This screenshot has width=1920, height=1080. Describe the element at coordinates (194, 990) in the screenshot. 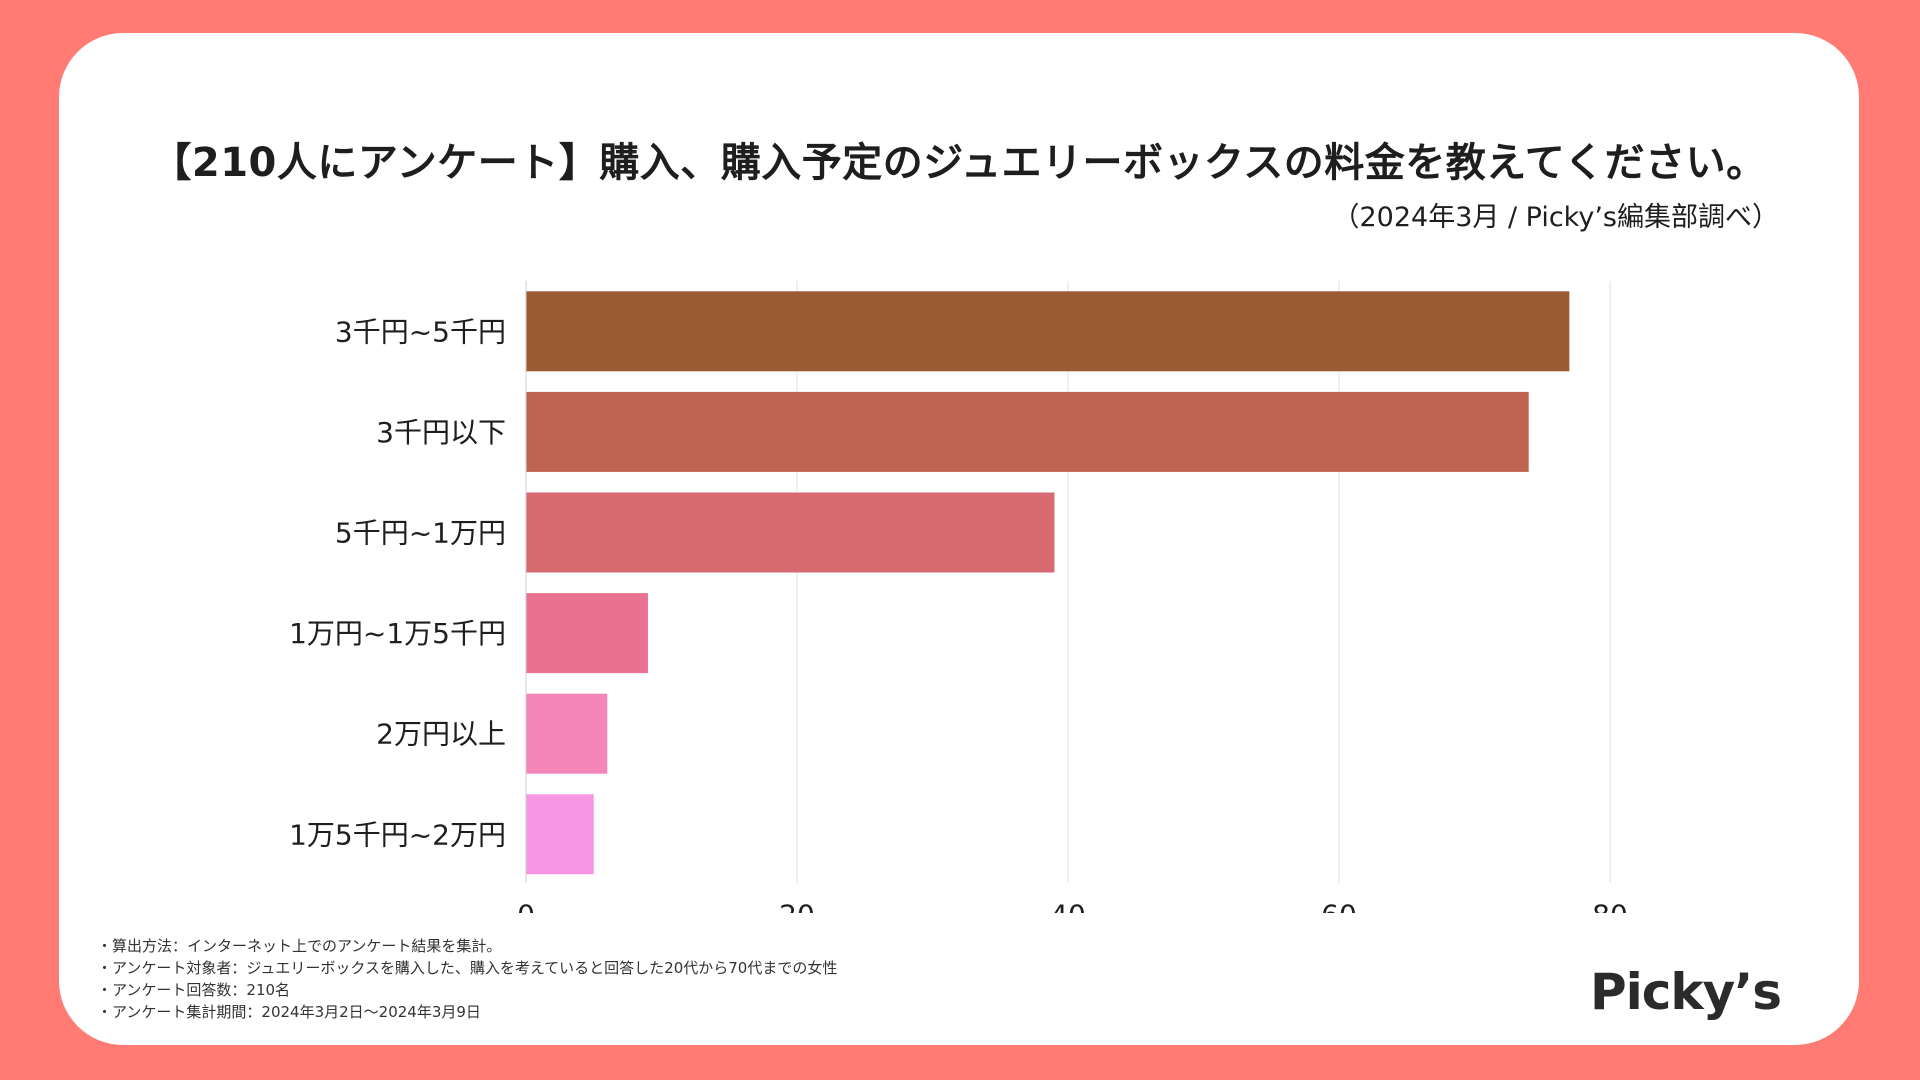

I see `note-respondents: ・アンケート回答数：210名` at that location.